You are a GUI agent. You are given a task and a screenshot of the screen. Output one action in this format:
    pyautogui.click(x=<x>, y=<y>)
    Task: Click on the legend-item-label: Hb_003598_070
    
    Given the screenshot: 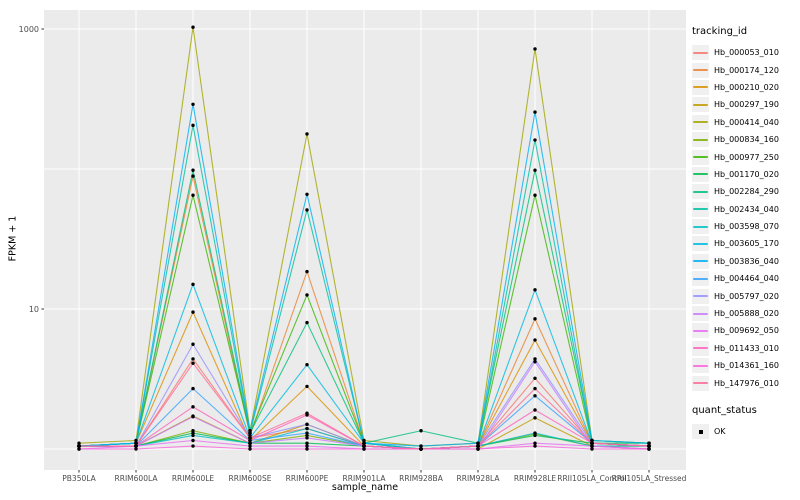 What is the action you would take?
    pyautogui.click(x=746, y=227)
    